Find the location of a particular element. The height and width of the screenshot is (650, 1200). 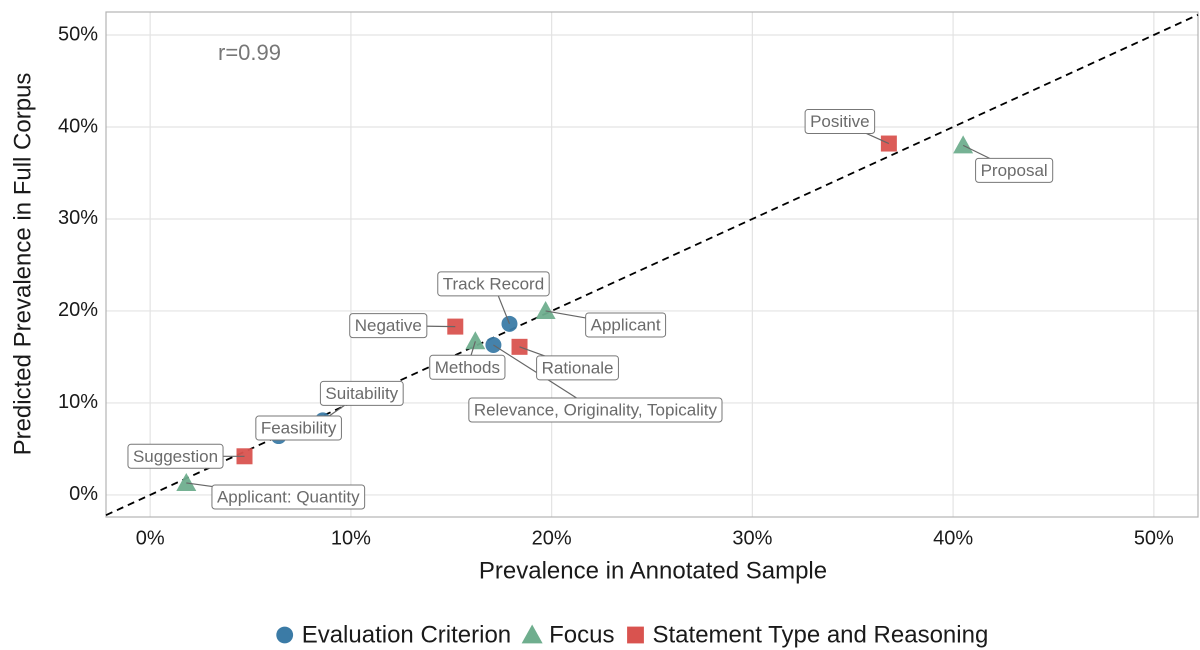

x-tick-label: 20% is located at coordinates (552, 538).